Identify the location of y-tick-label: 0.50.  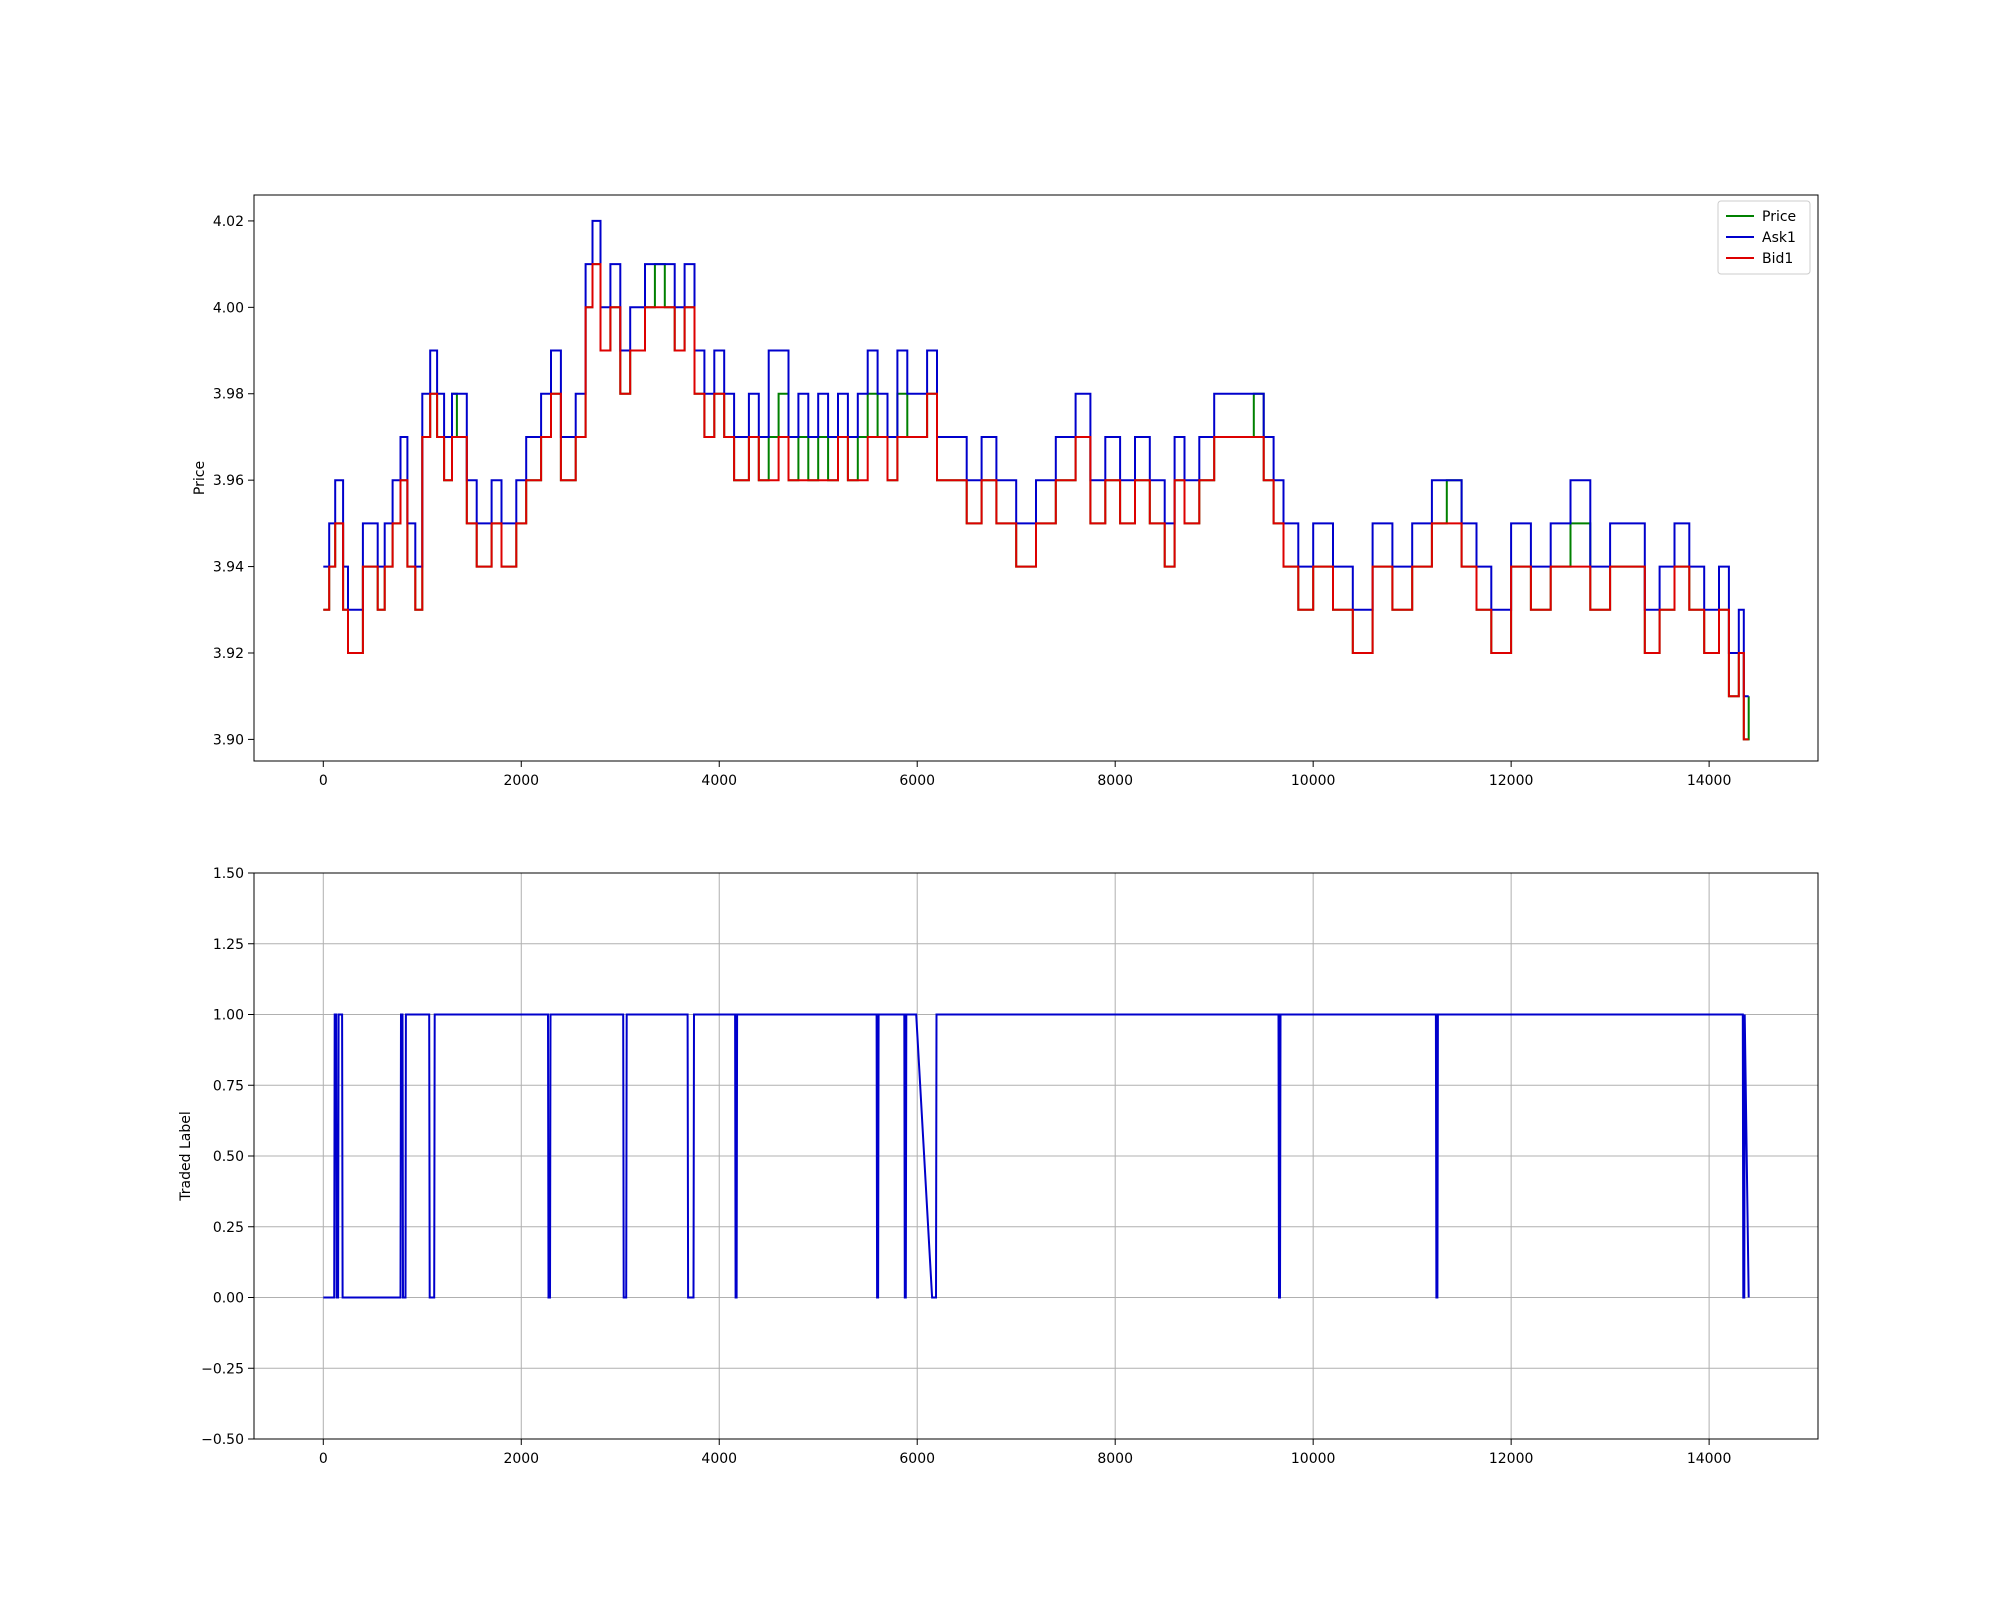
(228, 1157).